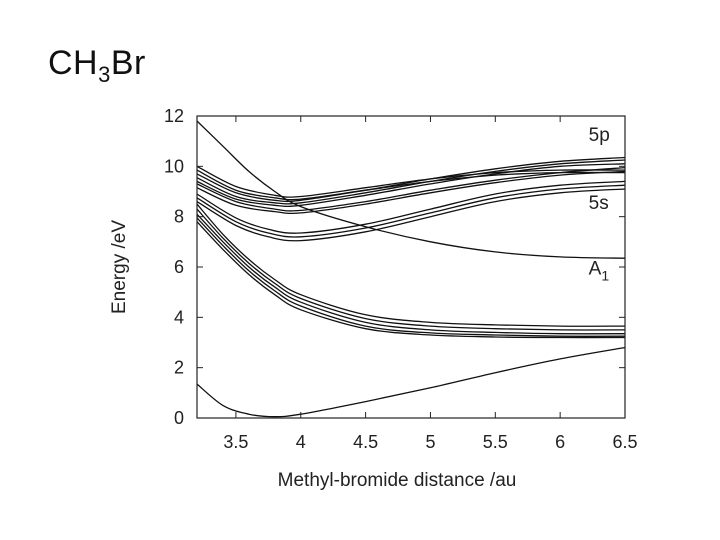 This screenshot has width=720, height=540. Describe the element at coordinates (235, 442) in the screenshot. I see `x-tick-label: 3.5` at that location.